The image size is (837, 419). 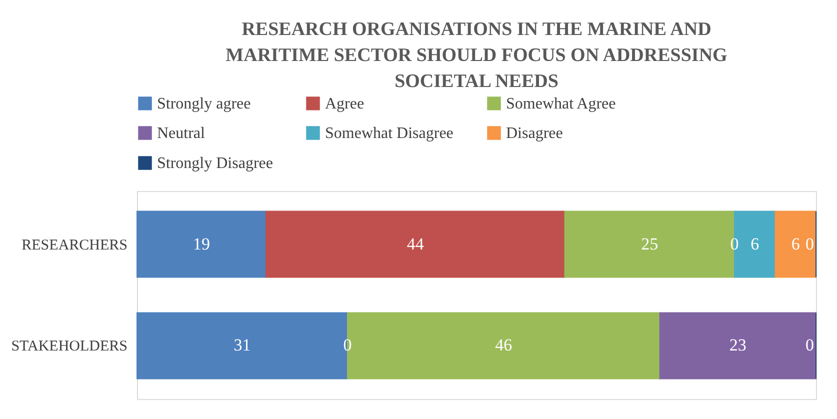 What do you see at coordinates (201, 244) in the screenshot?
I see `data-label: 19` at bounding box center [201, 244].